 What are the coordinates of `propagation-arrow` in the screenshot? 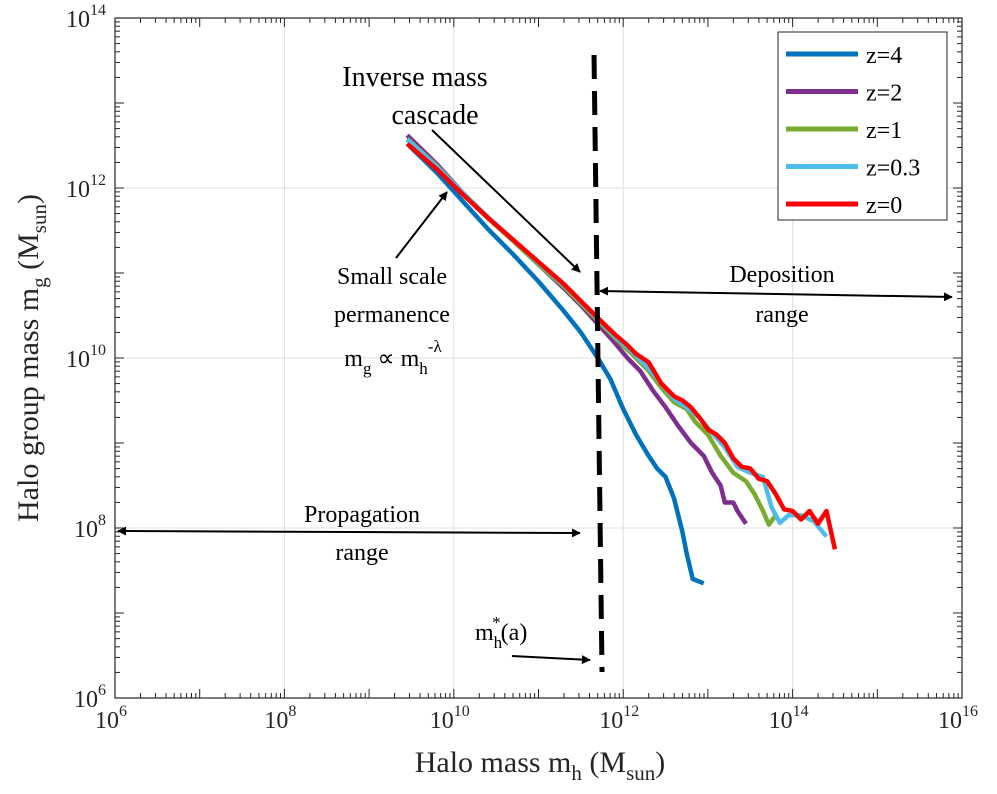 It's located at (349, 532).